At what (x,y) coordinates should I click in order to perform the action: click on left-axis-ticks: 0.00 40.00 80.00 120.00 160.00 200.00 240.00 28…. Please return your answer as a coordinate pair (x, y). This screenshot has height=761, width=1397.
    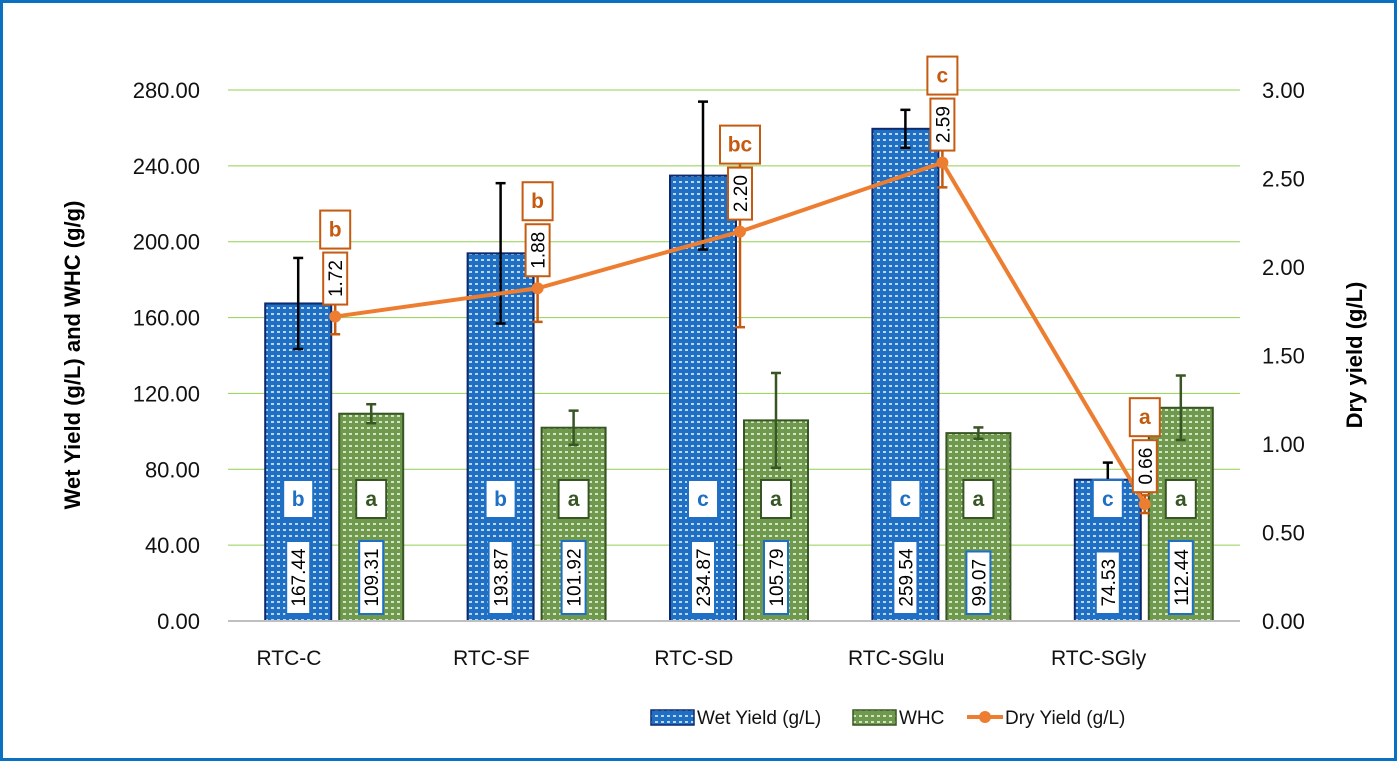
    Looking at the image, I should click on (166, 356).